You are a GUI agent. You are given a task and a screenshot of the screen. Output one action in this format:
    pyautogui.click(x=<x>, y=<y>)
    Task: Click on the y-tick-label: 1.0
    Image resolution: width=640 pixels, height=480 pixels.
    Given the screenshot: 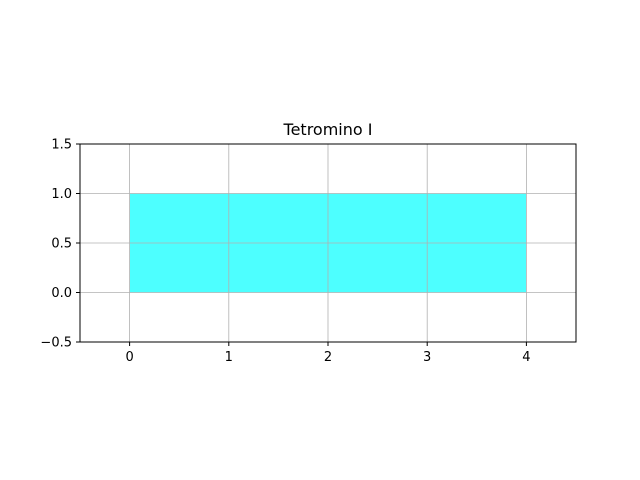 What is the action you would take?
    pyautogui.click(x=61, y=194)
    